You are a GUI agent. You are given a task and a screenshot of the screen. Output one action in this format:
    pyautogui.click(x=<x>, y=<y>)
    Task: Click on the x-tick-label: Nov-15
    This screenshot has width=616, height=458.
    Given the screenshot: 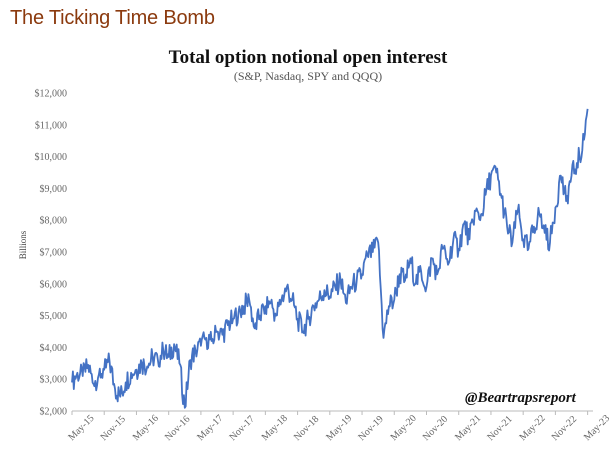 What is the action you would take?
    pyautogui.click(x=113, y=428)
    